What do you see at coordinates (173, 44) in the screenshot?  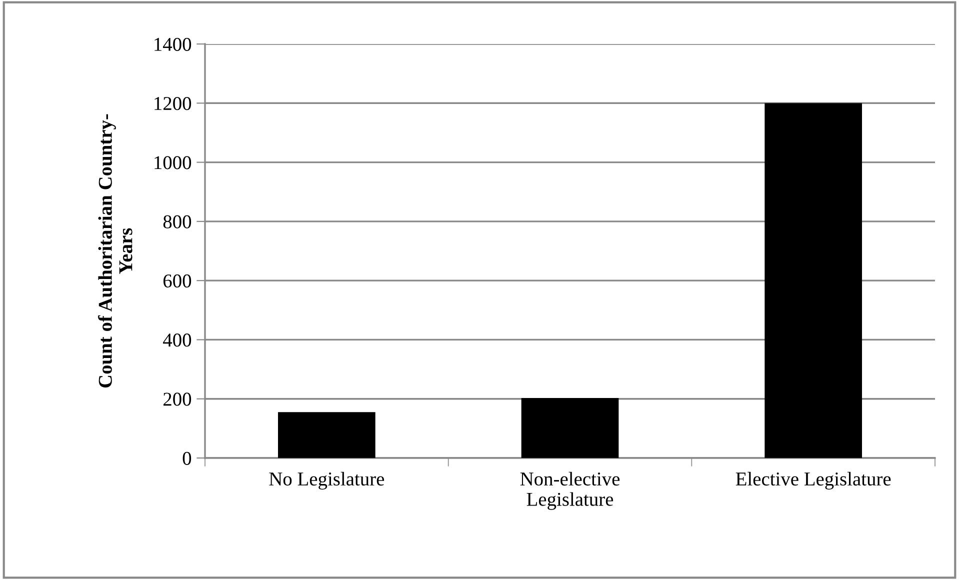 I see `y-tick-label: 1400` at bounding box center [173, 44].